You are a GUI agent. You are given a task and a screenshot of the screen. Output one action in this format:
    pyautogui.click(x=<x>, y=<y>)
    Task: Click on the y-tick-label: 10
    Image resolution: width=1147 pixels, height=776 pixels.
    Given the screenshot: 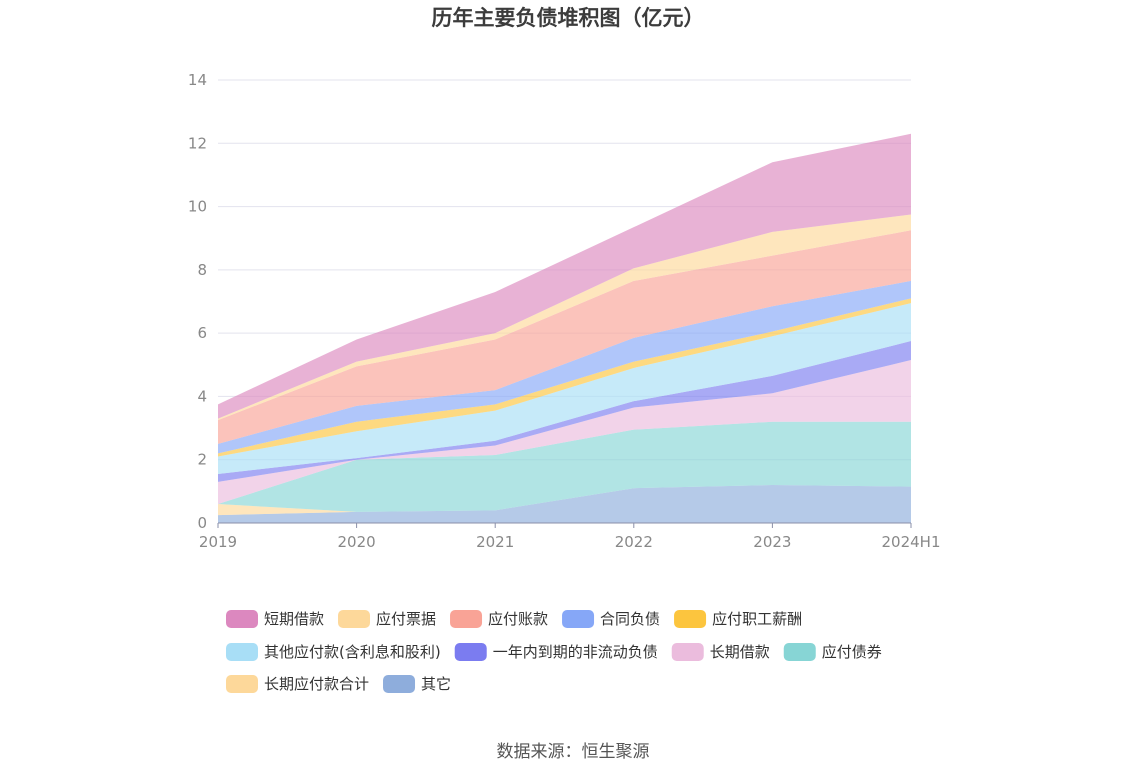 What is the action you would take?
    pyautogui.click(x=197, y=207)
    